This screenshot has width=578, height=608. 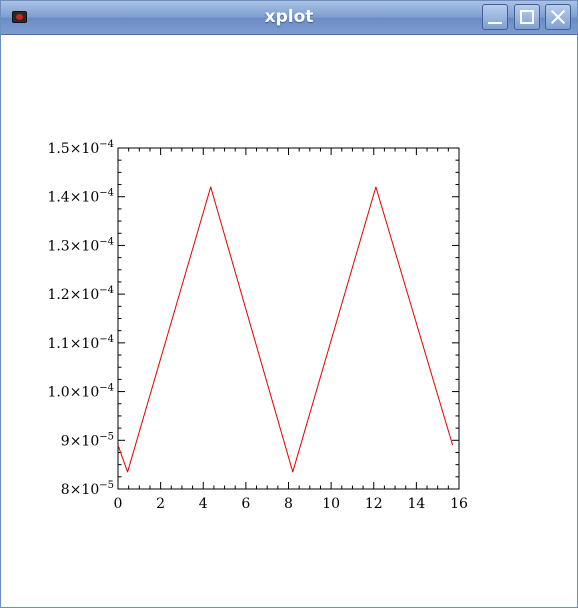 What do you see at coordinates (495, 17) in the screenshot?
I see `minimize-icon` at bounding box center [495, 17].